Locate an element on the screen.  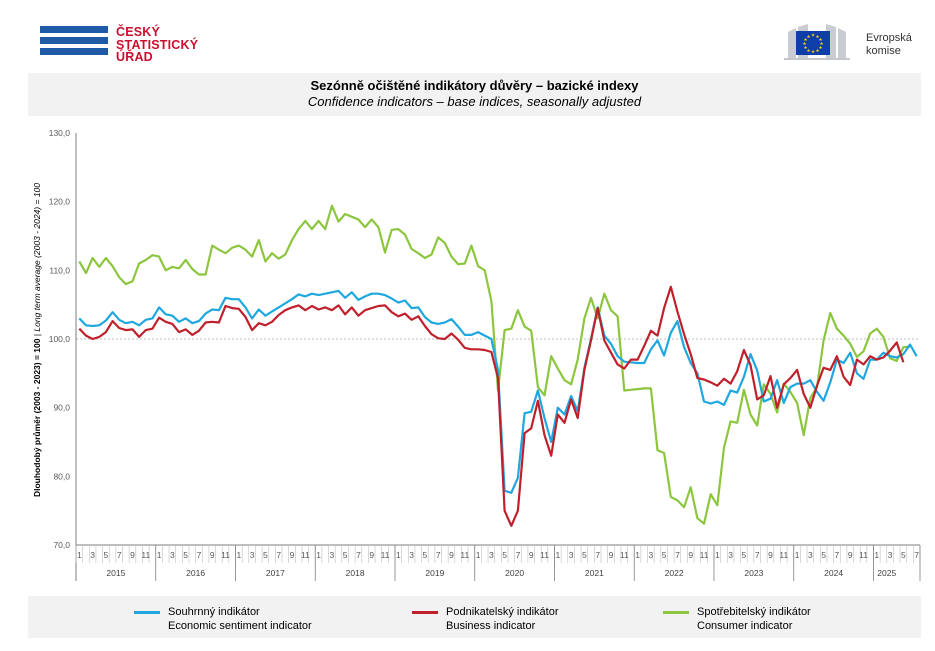
y-tick-label: 130,0 is located at coordinates (60, 133).